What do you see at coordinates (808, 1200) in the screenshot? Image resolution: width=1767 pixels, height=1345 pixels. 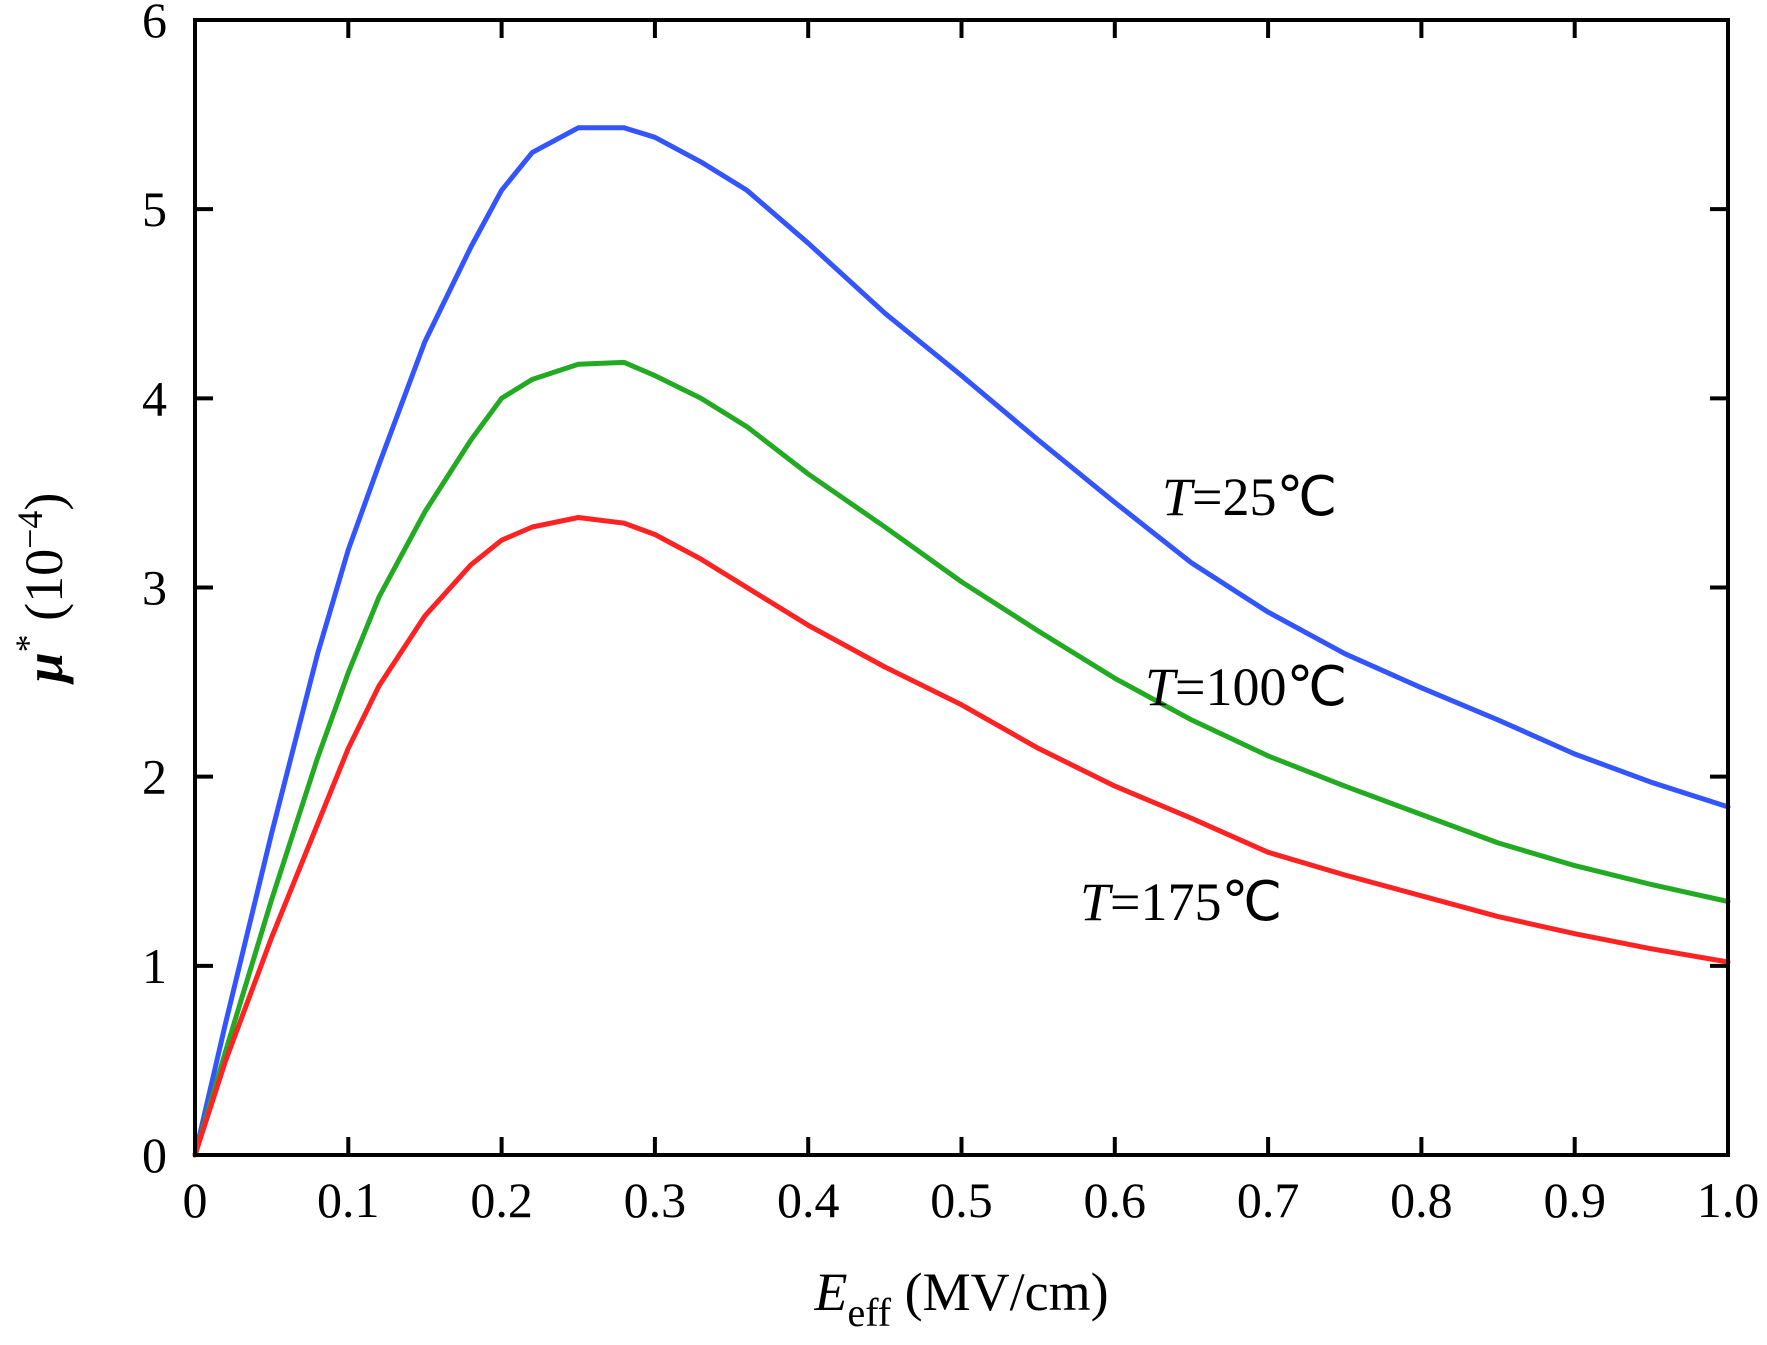 I see `x-tick-label: 0.4` at bounding box center [808, 1200].